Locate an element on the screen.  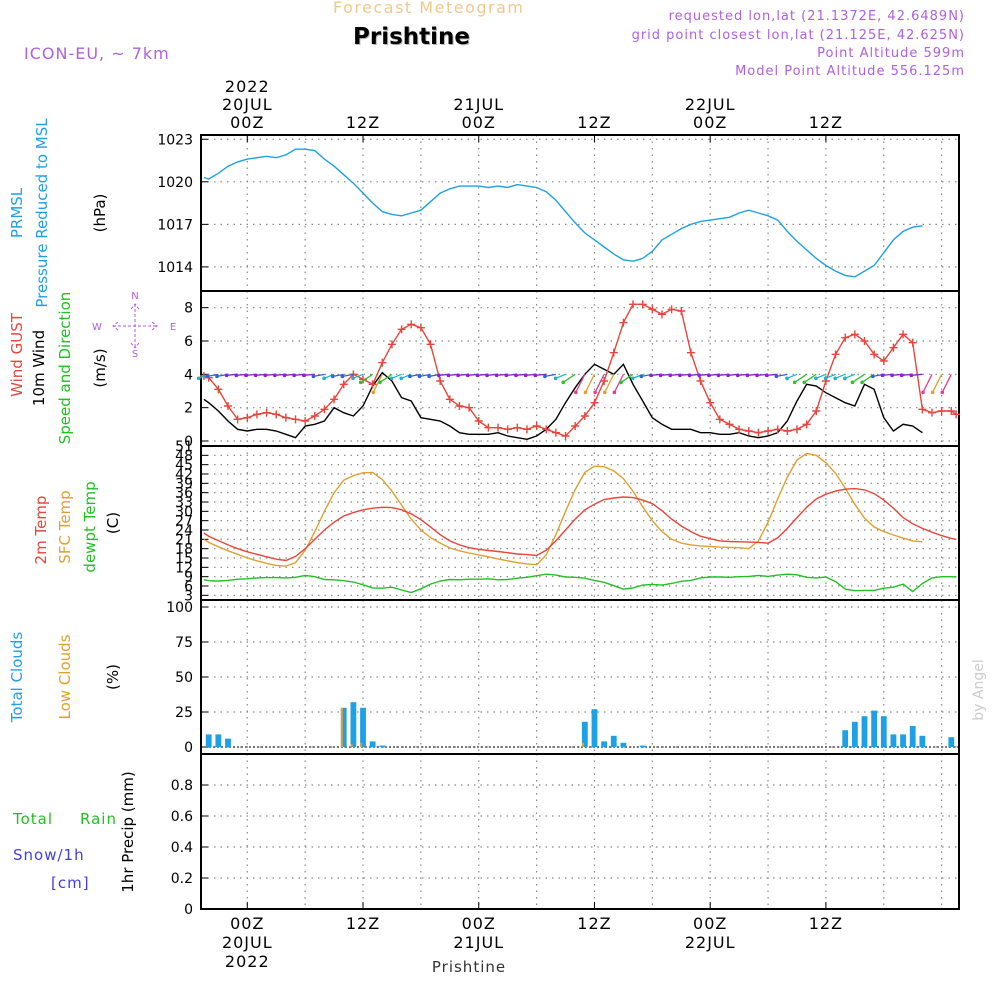
pressure-unit: (hPa) is located at coordinates (100, 213).